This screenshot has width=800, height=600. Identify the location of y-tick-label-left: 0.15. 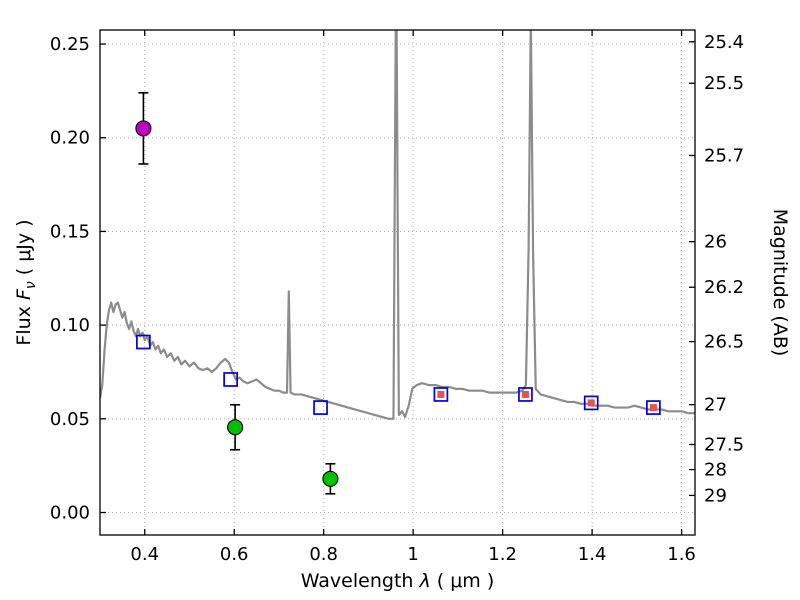
(70, 231).